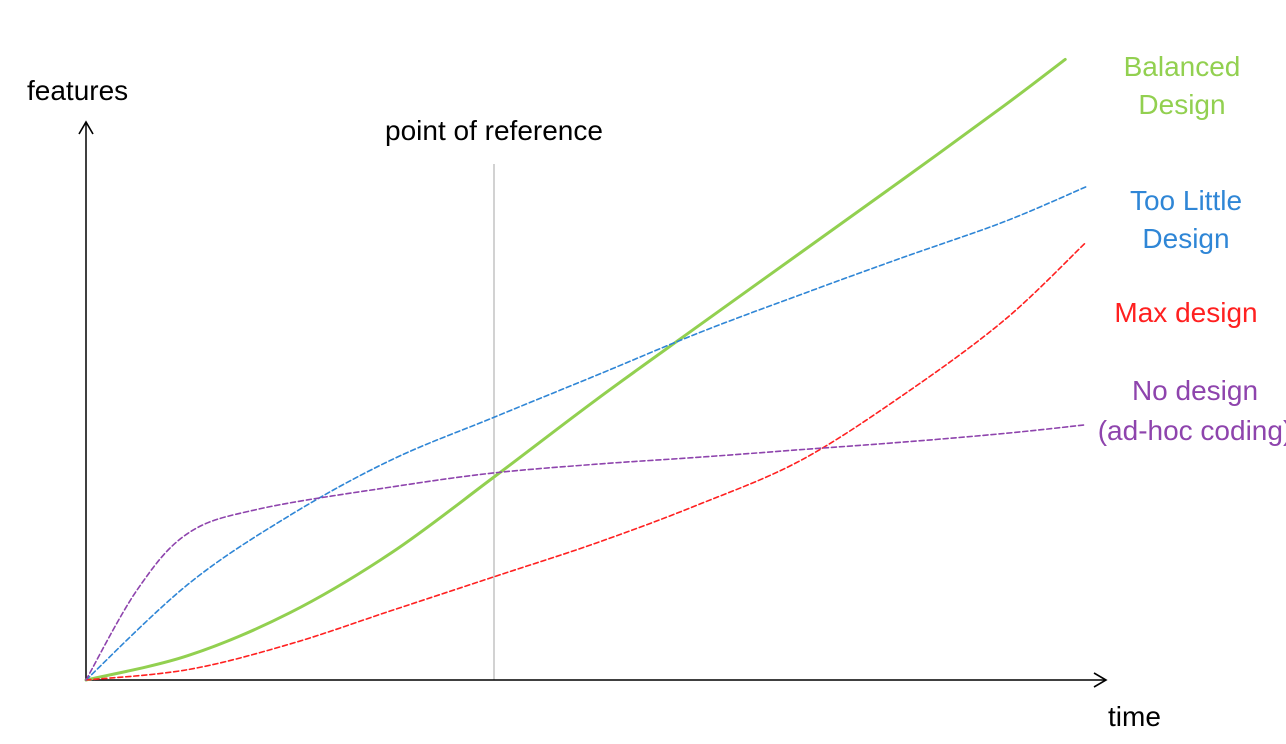 This screenshot has height=744, width=1286. What do you see at coordinates (1192, 410) in the screenshot?
I see `series-label-no-design: No design (ad-hoc coding)` at bounding box center [1192, 410].